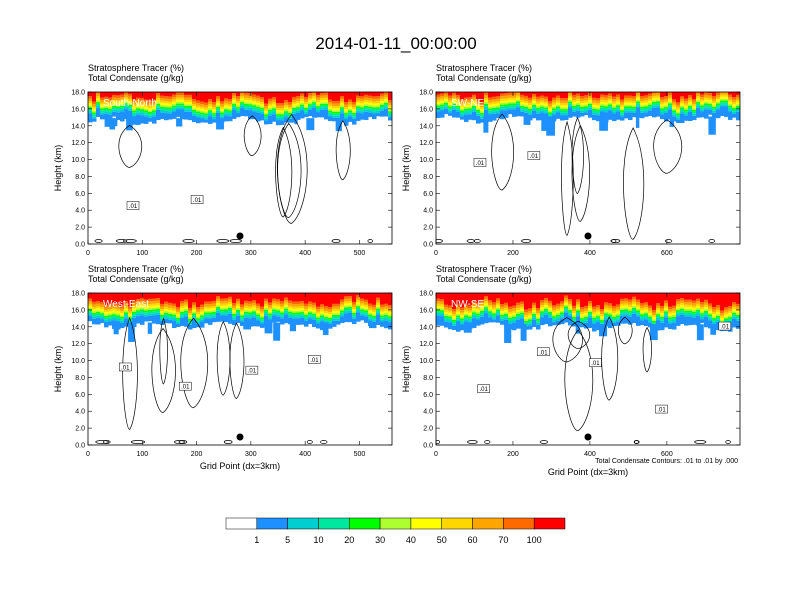 Image resolution: width=792 pixels, height=612 pixels. I want to click on ytick-label: 2.0, so click(428, 228).